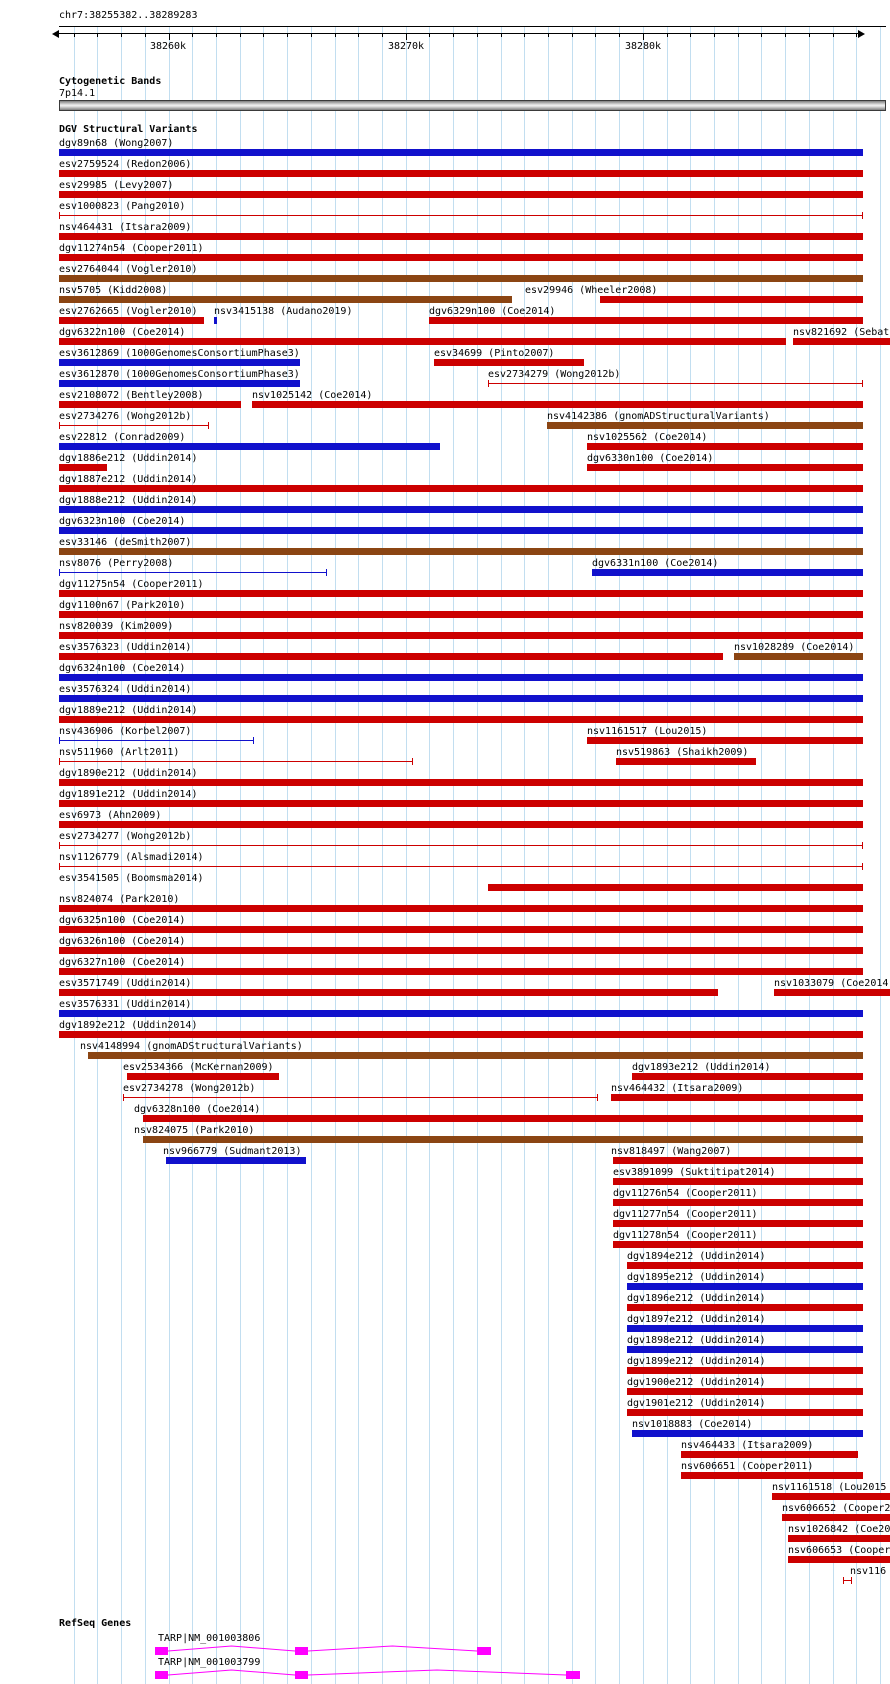 The height and width of the screenshot is (1684, 890). I want to click on variant-label: nsv824075 (Park2010), so click(194, 1130).